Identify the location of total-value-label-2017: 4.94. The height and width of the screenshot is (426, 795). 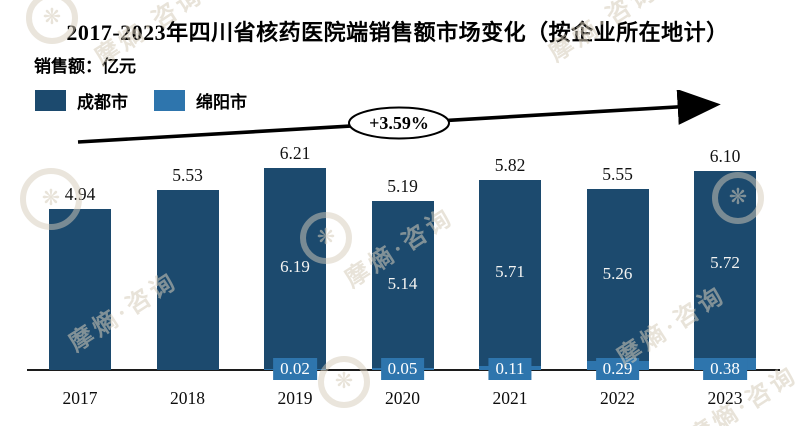
(80, 193).